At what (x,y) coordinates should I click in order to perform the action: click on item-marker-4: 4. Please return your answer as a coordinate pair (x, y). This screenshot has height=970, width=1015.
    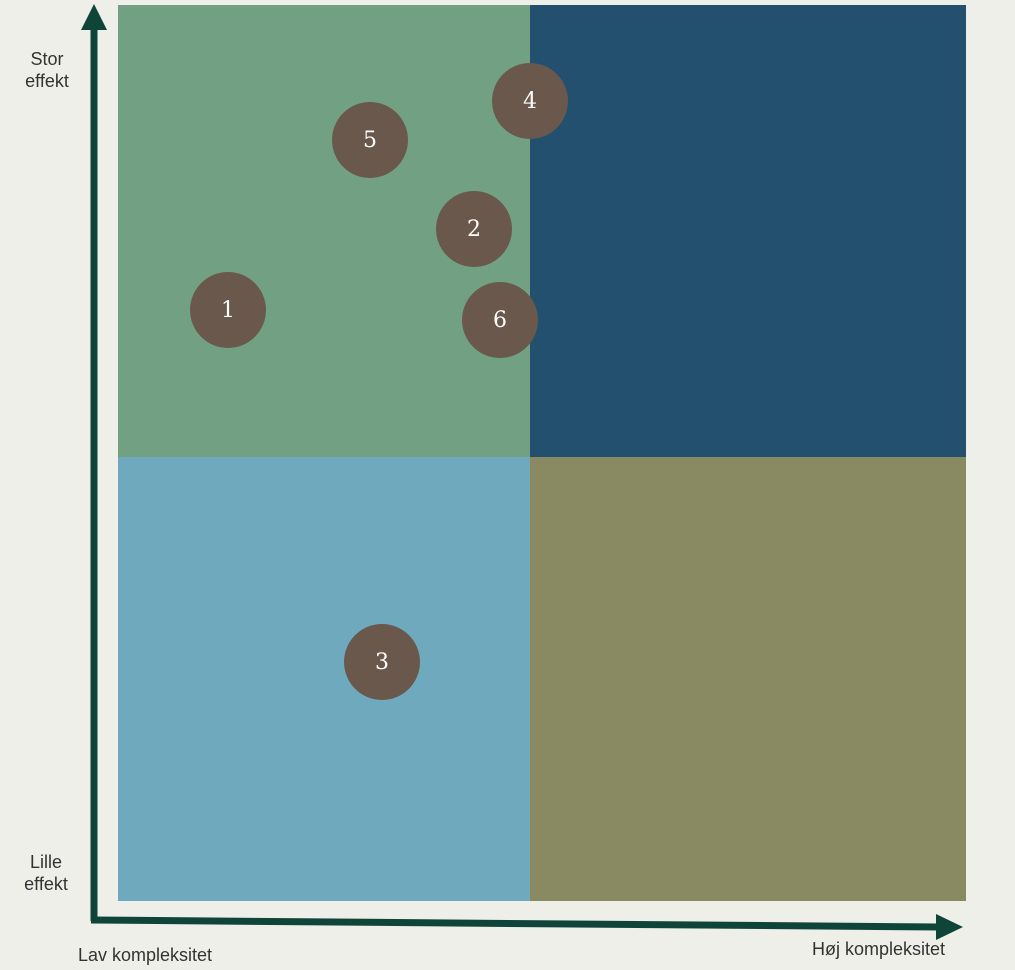
    Looking at the image, I should click on (530, 101).